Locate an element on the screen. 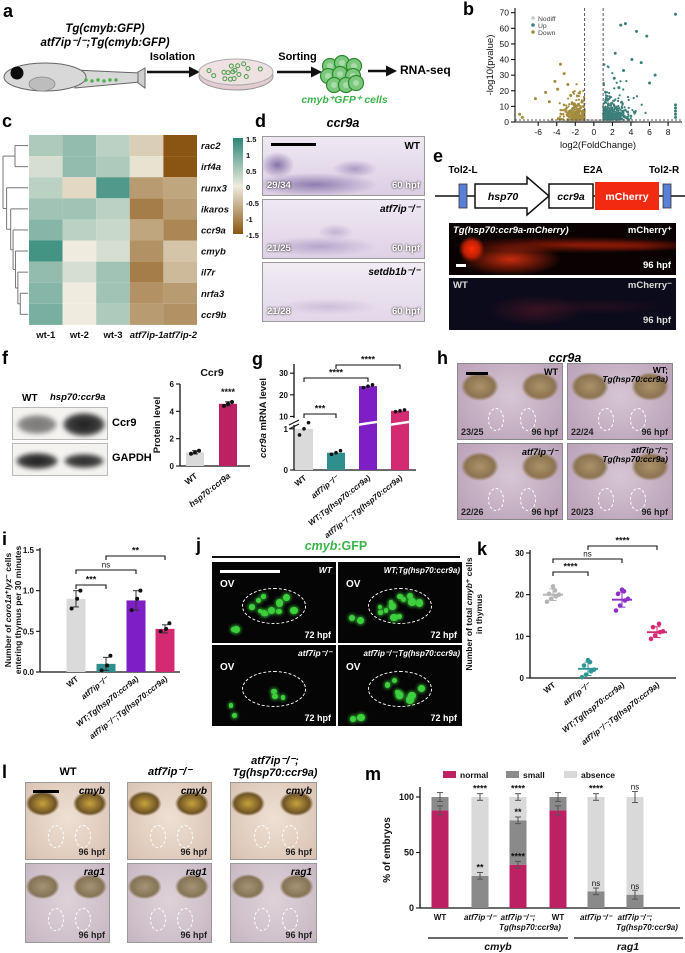  panel-c-label: c is located at coordinates (7, 121).